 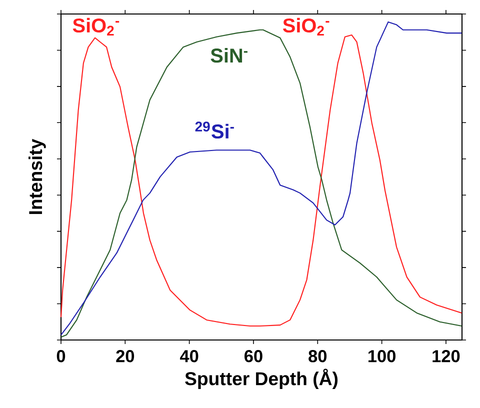 What do you see at coordinates (382, 356) in the screenshot?
I see `x-tick-label: 100` at bounding box center [382, 356].